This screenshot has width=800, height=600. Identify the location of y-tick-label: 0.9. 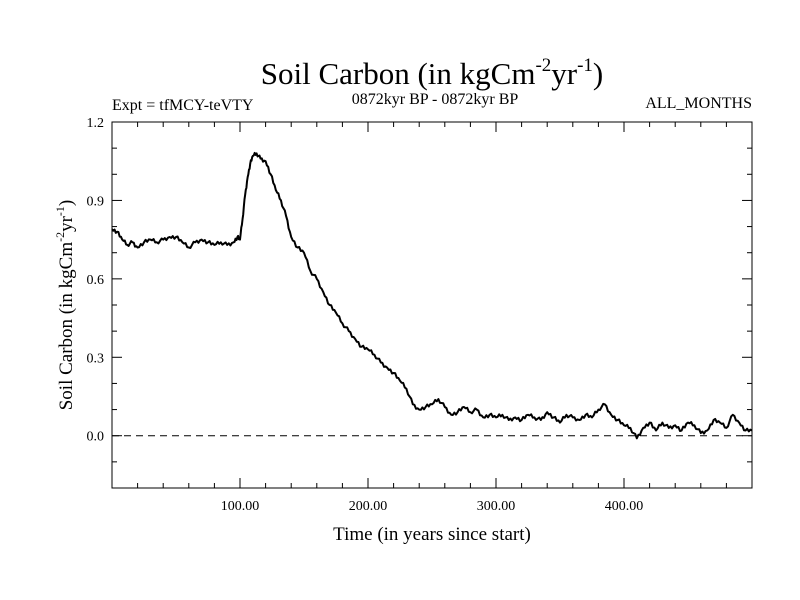
(96, 201).